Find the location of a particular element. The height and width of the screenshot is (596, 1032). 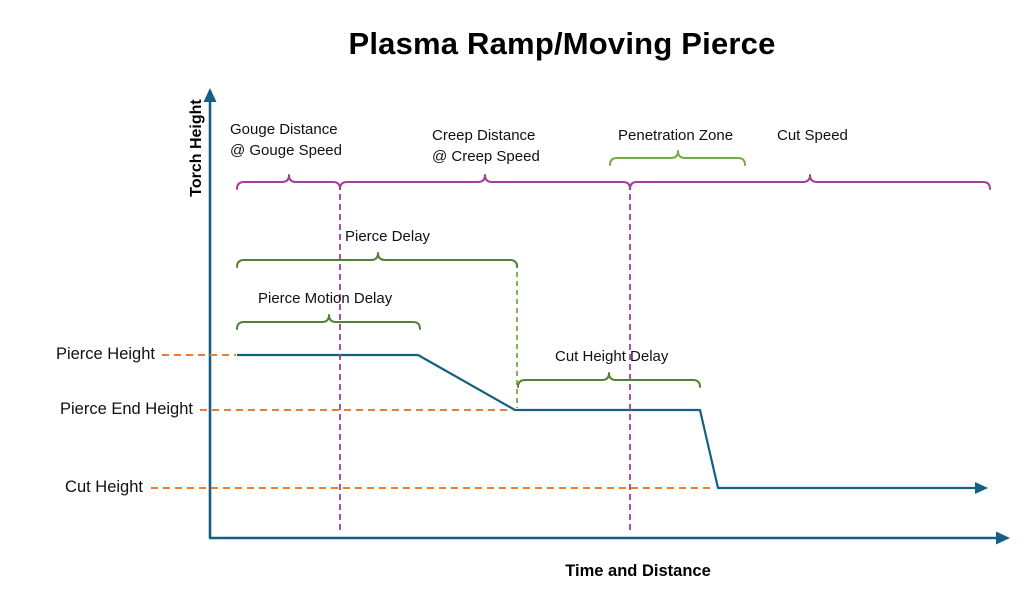

gouge-distance-label-line2: @ Gouge Speed is located at coordinates (286, 150).